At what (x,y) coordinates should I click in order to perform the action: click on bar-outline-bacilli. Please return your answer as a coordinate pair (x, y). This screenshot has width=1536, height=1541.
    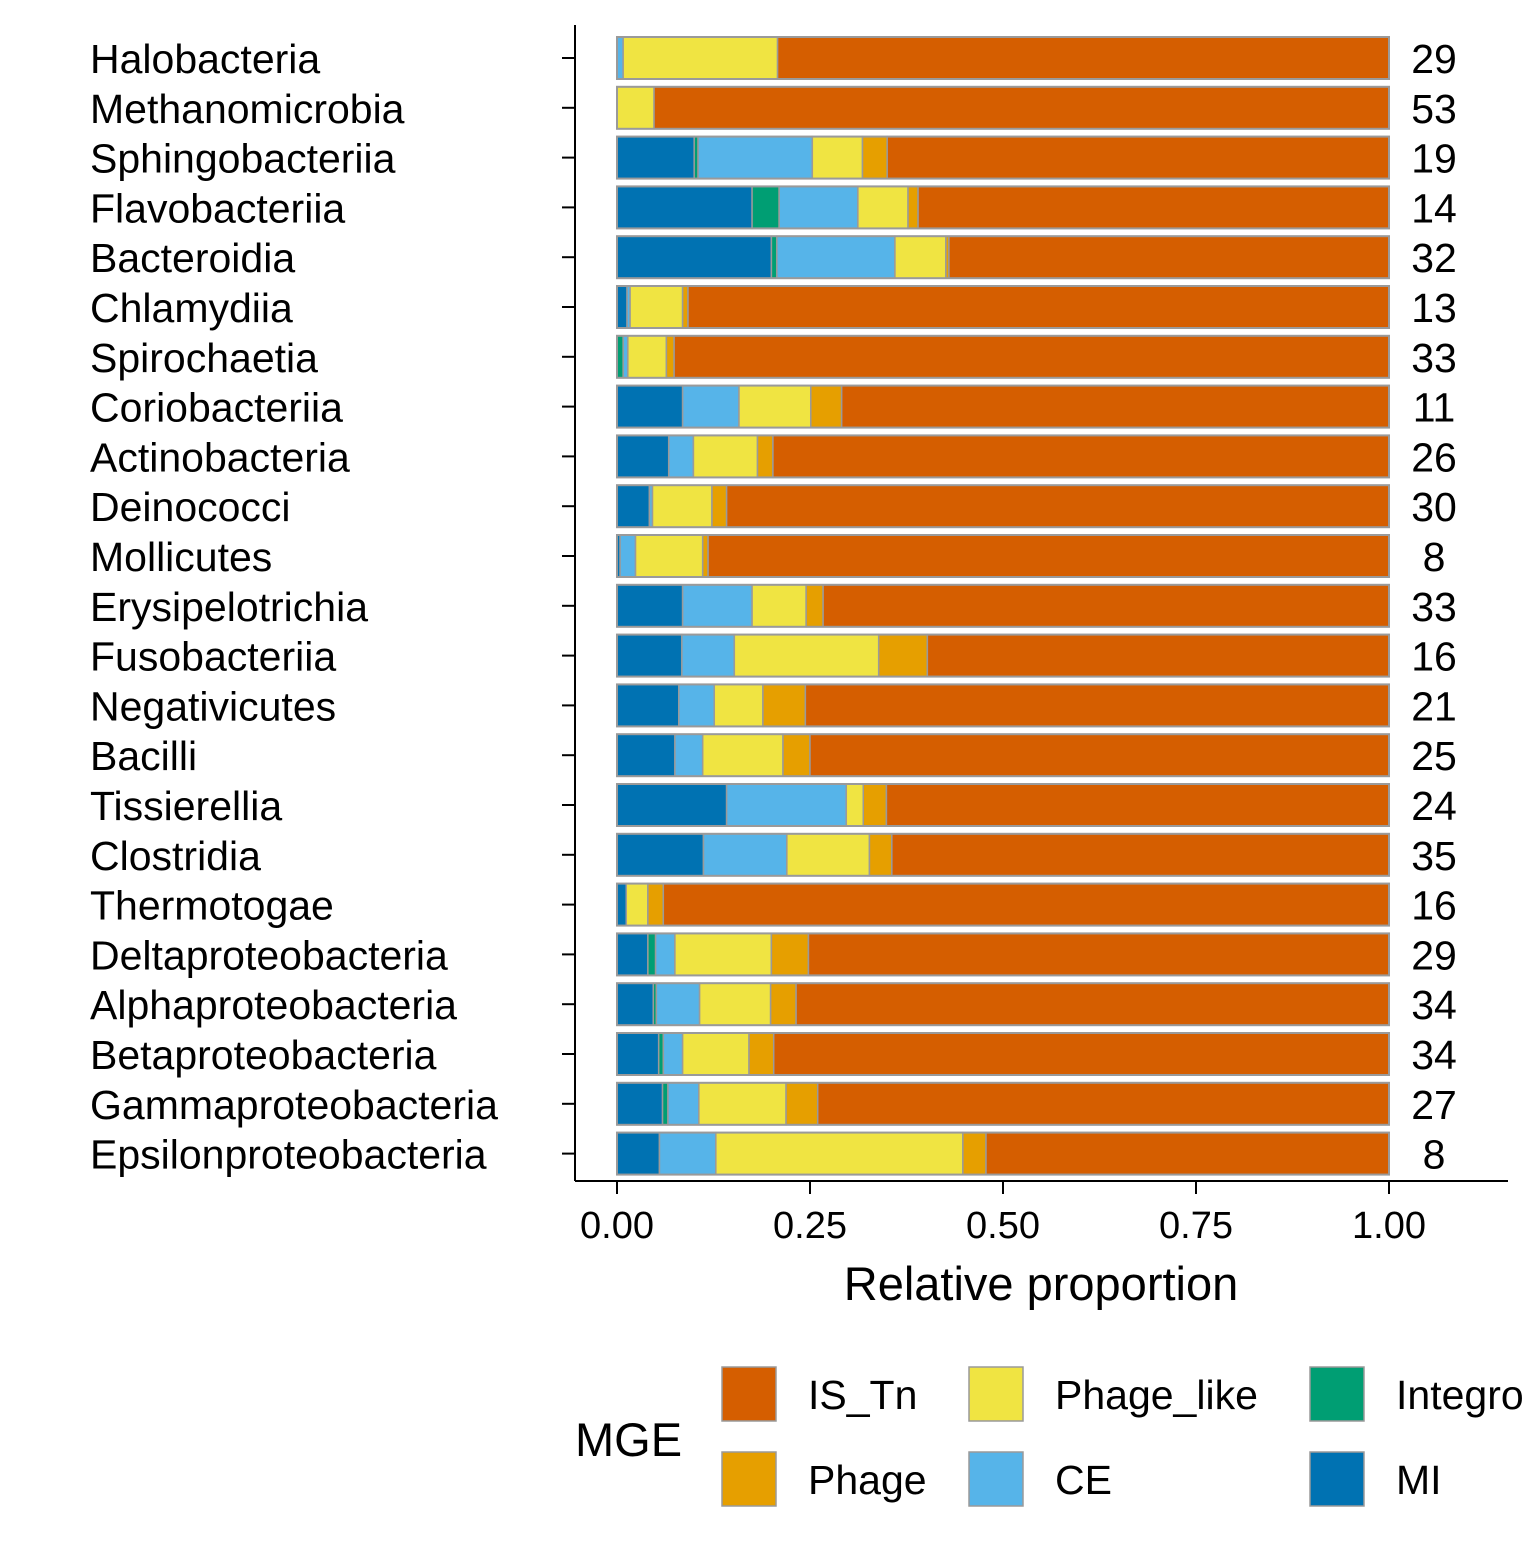
    Looking at the image, I should click on (1003, 755).